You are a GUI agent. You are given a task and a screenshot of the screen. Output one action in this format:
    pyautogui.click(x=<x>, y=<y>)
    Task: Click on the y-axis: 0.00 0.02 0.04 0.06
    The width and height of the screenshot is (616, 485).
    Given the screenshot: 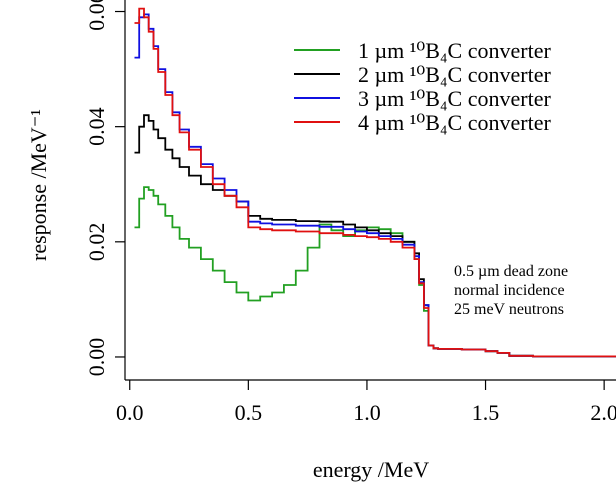 What is the action you would take?
    pyautogui.click(x=104, y=188)
    